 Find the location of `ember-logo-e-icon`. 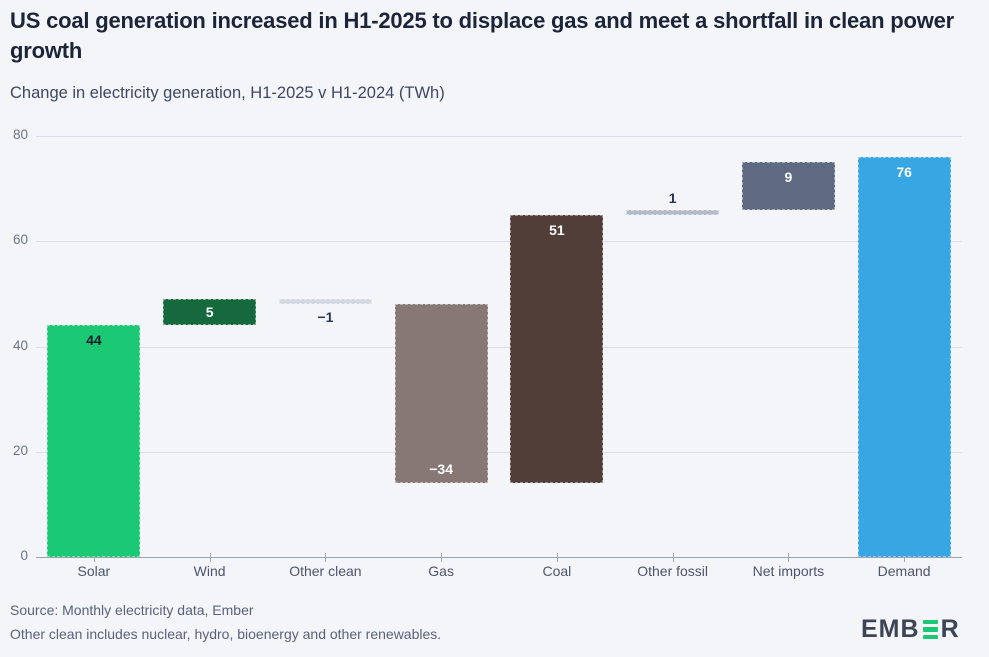

ember-logo-e-icon is located at coordinates (930, 629).